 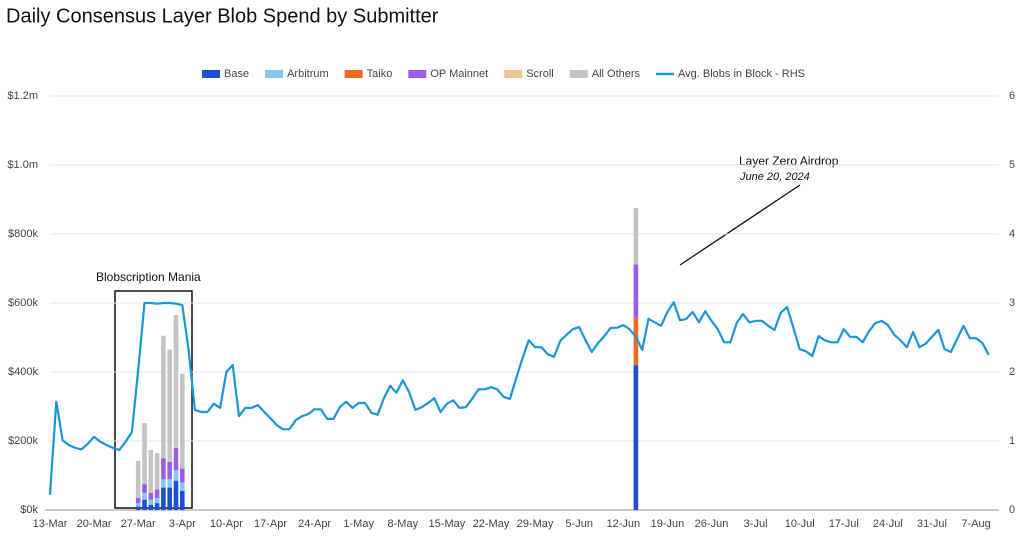 I want to click on legend-label: Scroll, so click(x=540, y=74).